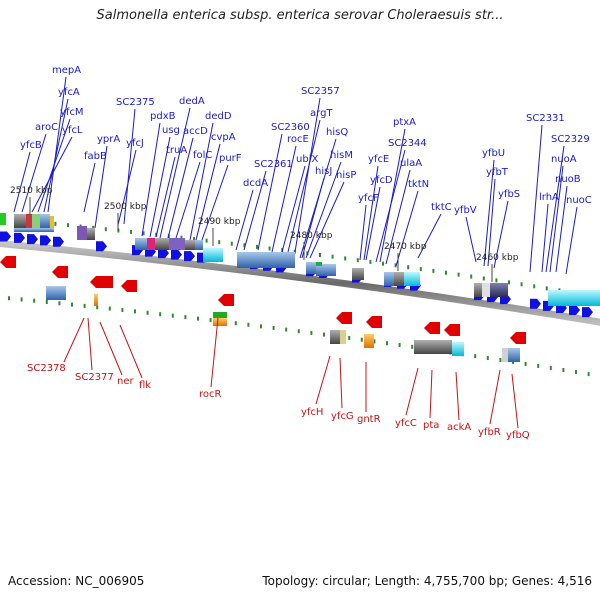 The height and width of the screenshot is (600, 600). I want to click on gene-label-nuoC: nuoC, so click(579, 200).